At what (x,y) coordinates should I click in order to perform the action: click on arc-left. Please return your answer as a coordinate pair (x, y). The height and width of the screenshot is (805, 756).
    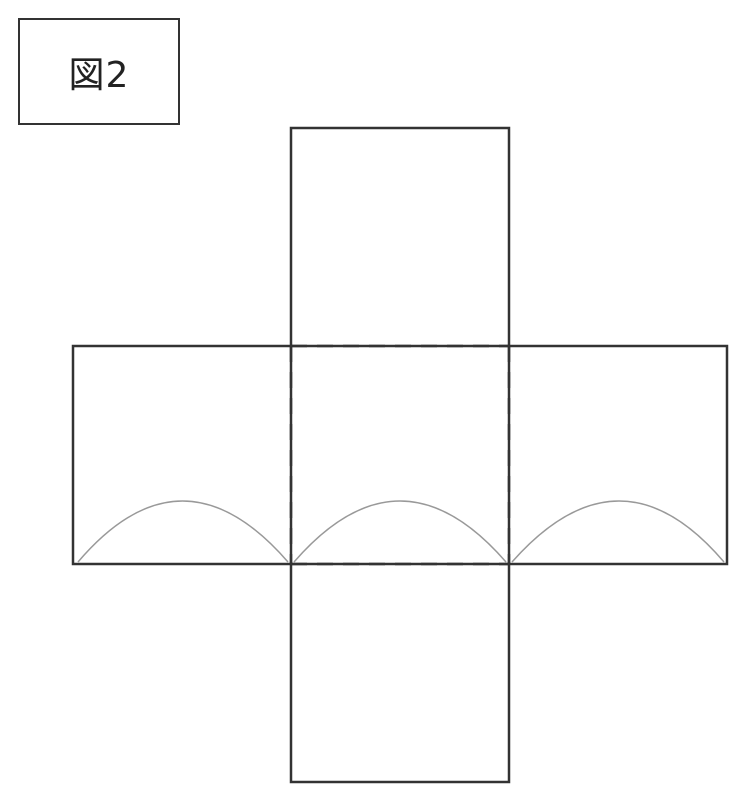
    Looking at the image, I should click on (183, 531).